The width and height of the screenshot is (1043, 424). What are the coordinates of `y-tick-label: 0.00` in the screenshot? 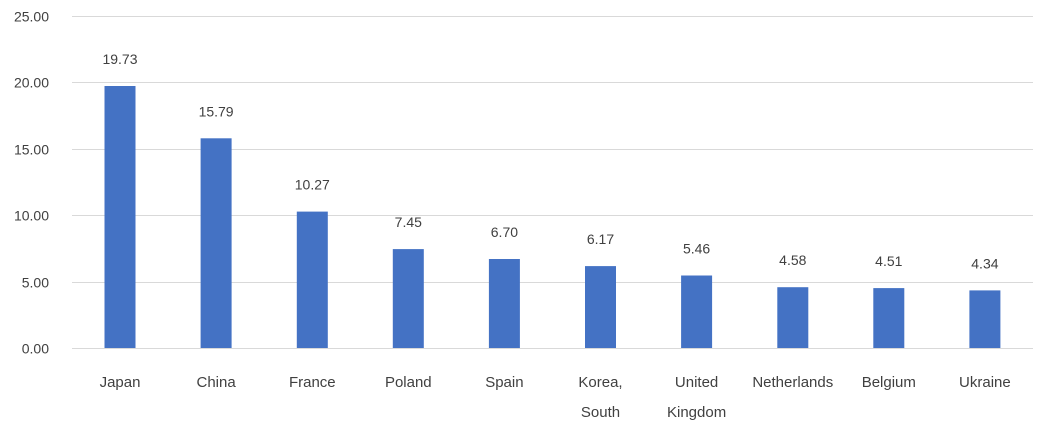 It's located at (35, 349).